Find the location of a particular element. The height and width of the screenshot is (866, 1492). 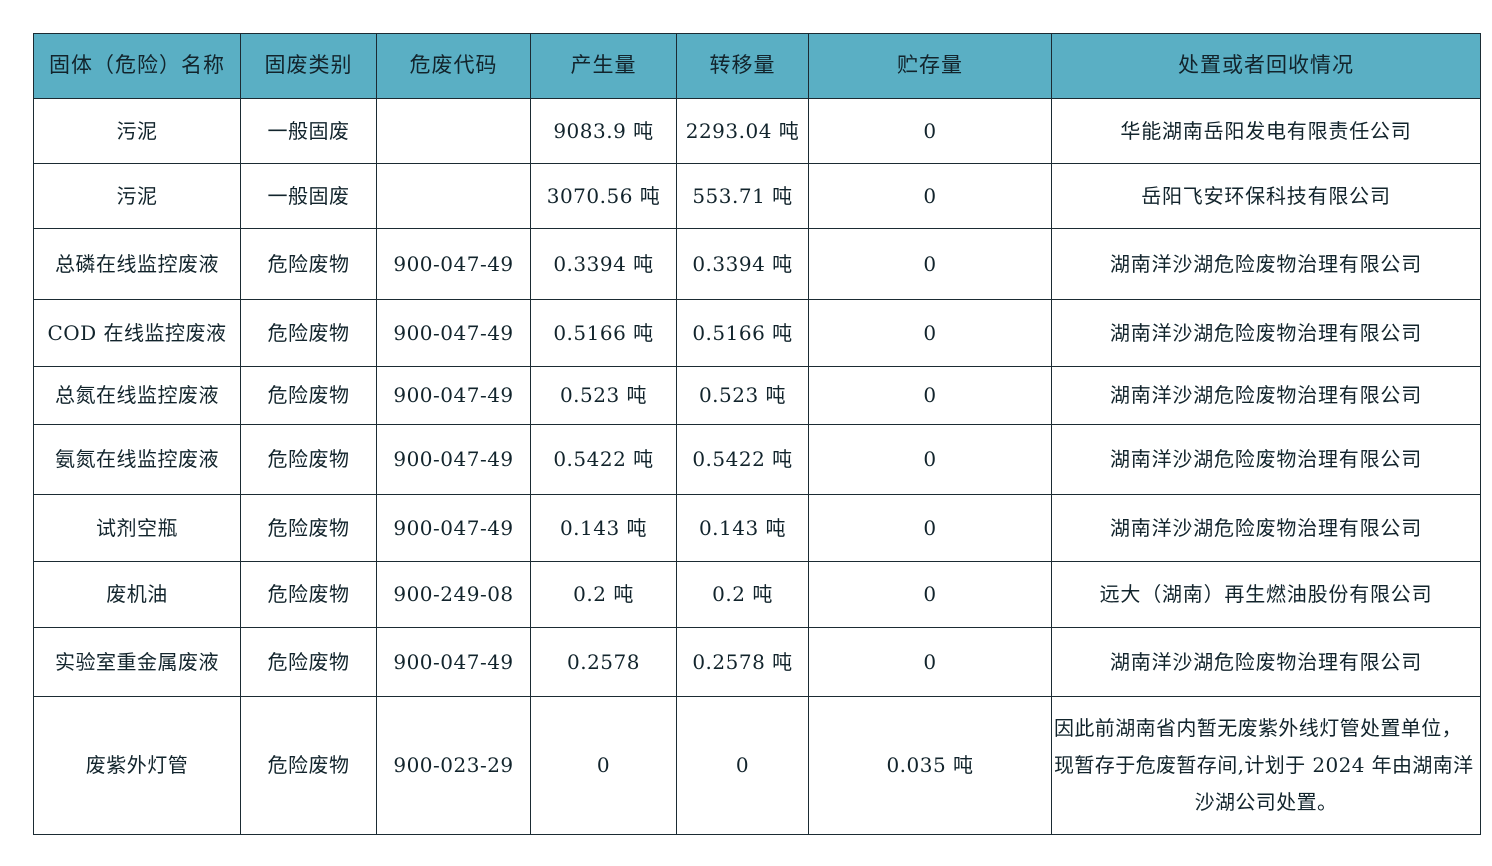

cell-transferred-amount: 0.2578 吨 is located at coordinates (742, 662).